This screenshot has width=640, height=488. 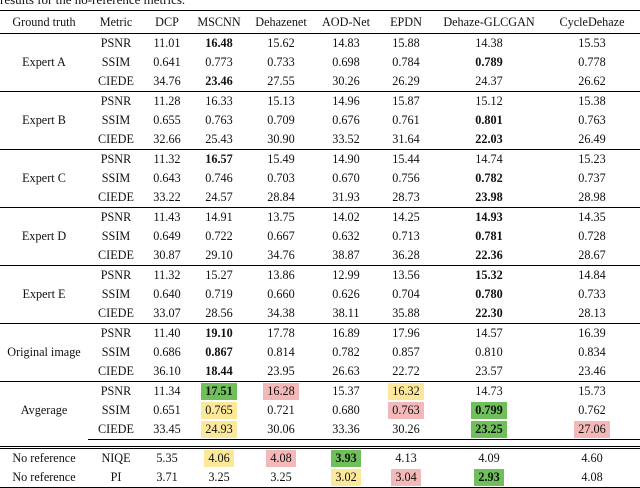 I want to click on value-cell: 15.12, so click(x=489, y=101).